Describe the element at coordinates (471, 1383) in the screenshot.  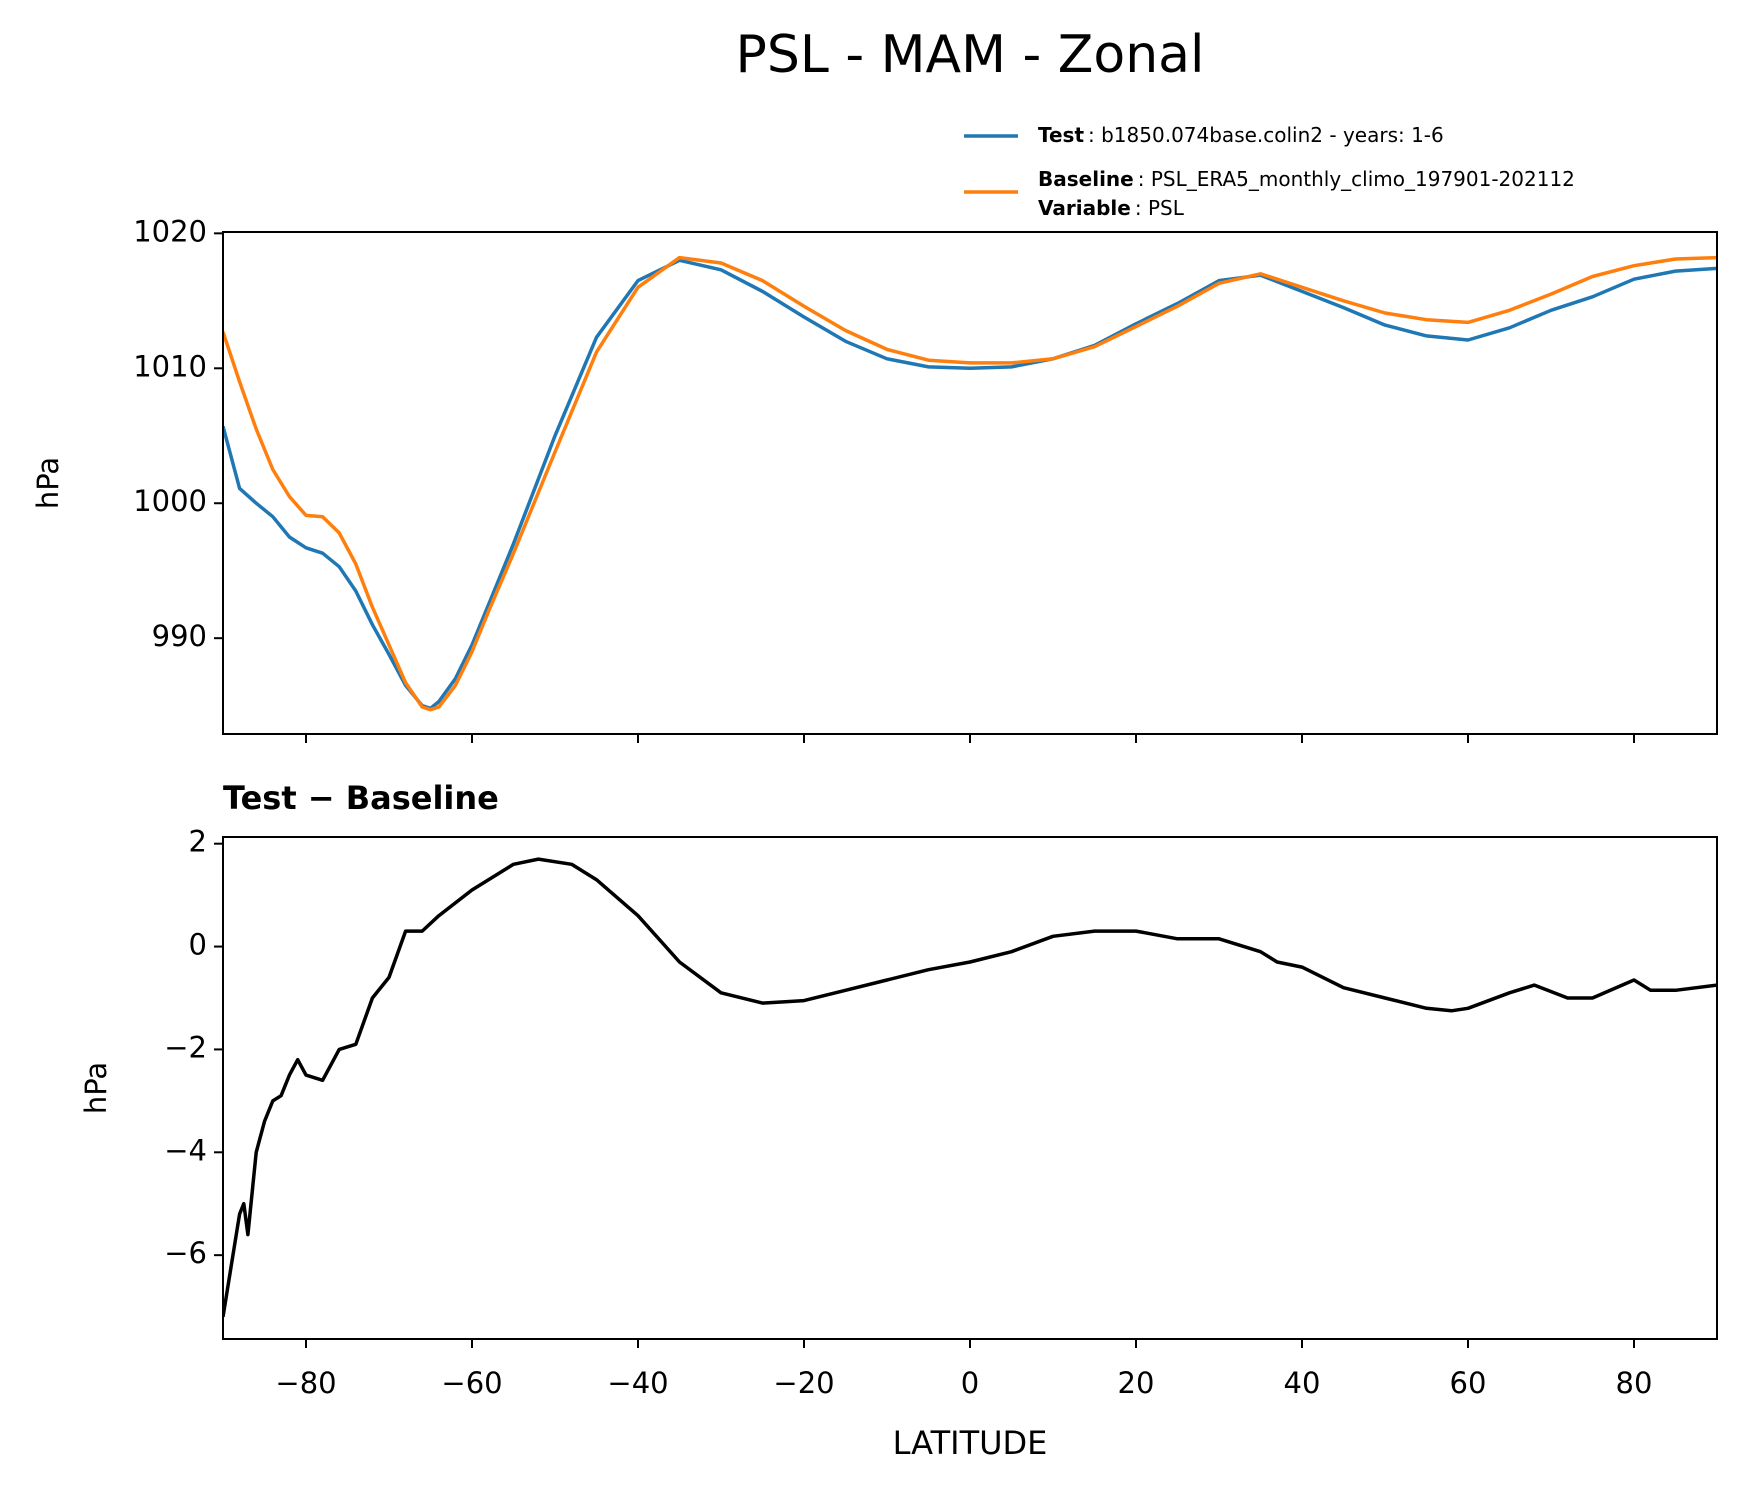
I see `x-tick-label: −60` at that location.